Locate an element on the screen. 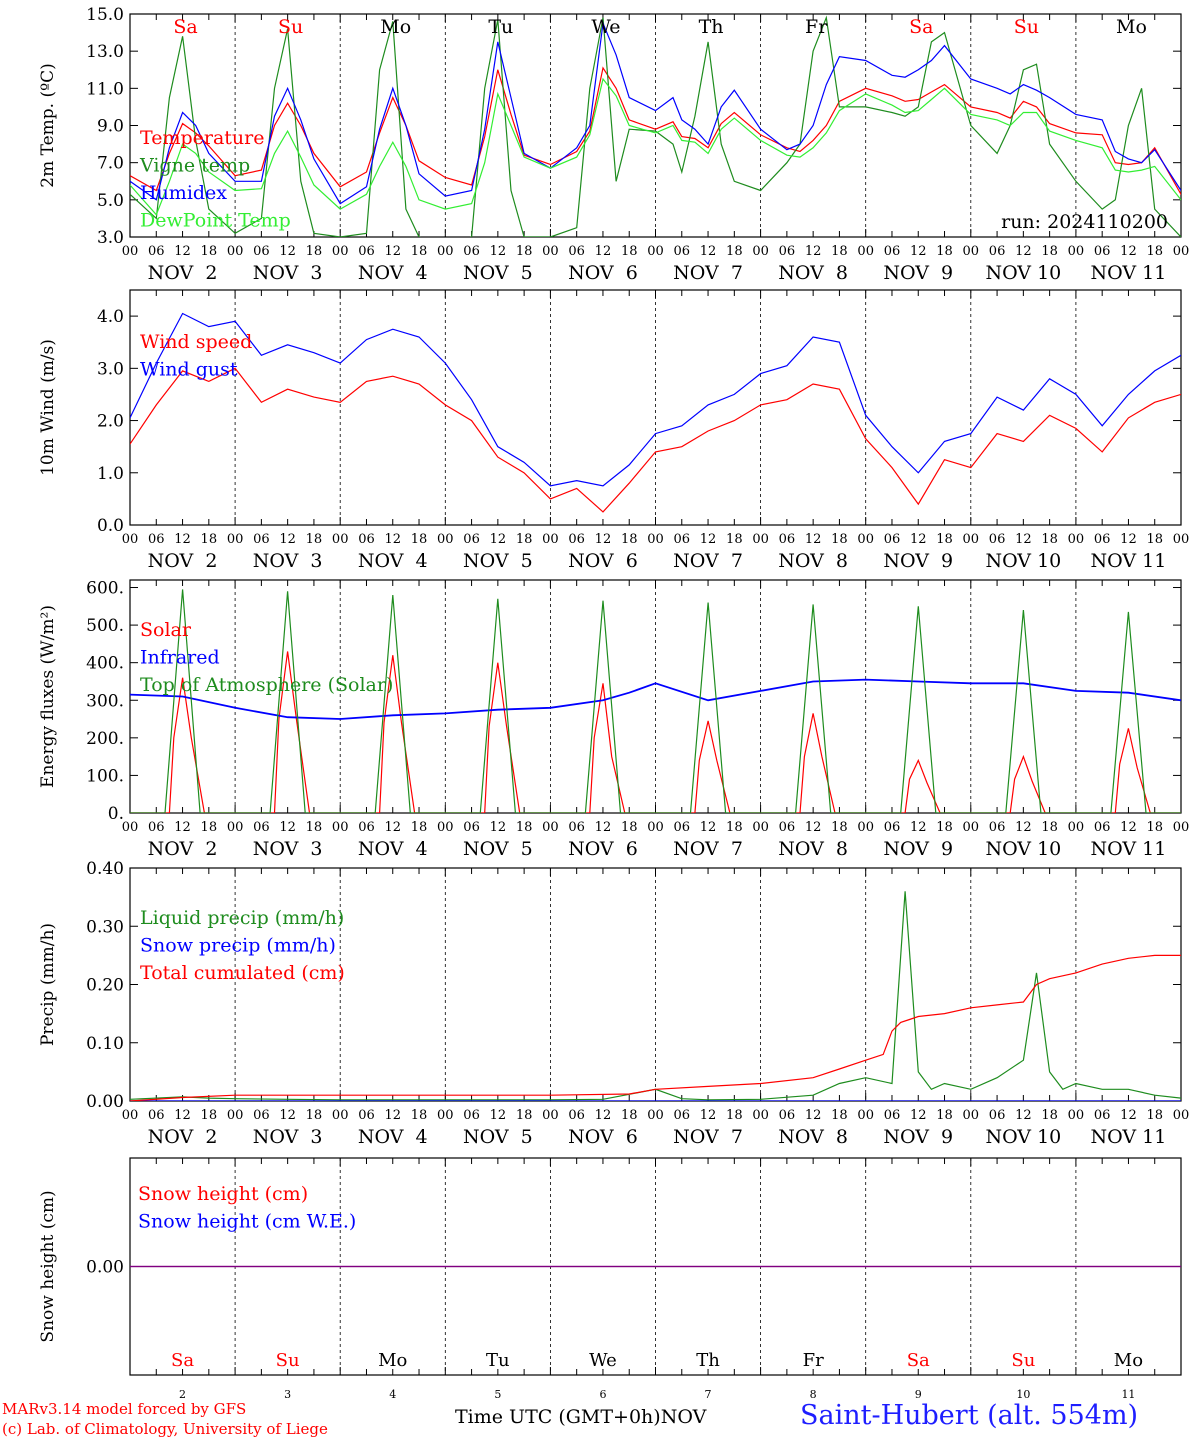 This screenshot has height=1444, width=1194. y-tick-label: 9.0 is located at coordinates (110, 127).